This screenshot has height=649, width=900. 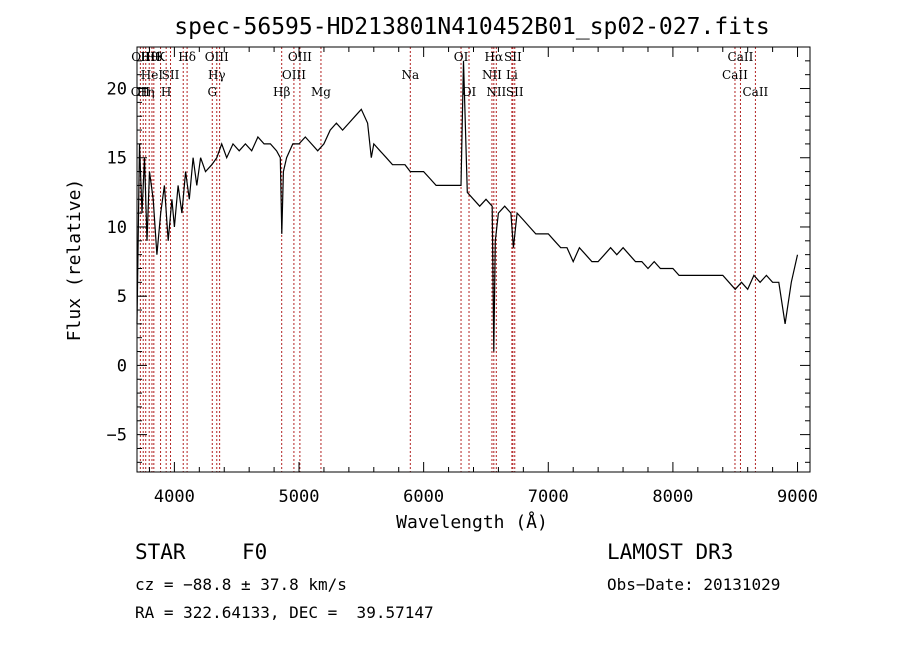 I want to click on emission-line-label: Hβ, so click(x=281, y=92).